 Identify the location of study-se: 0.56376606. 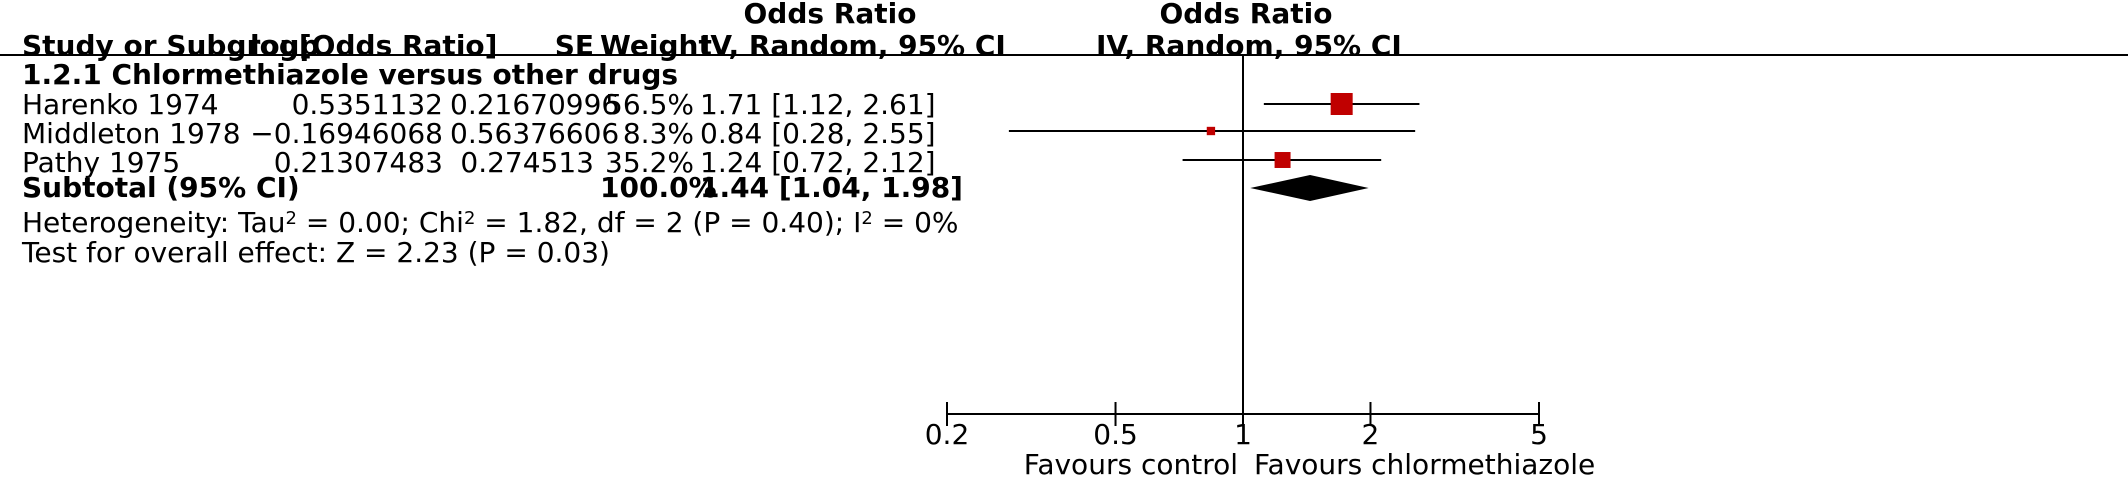
(535, 133).